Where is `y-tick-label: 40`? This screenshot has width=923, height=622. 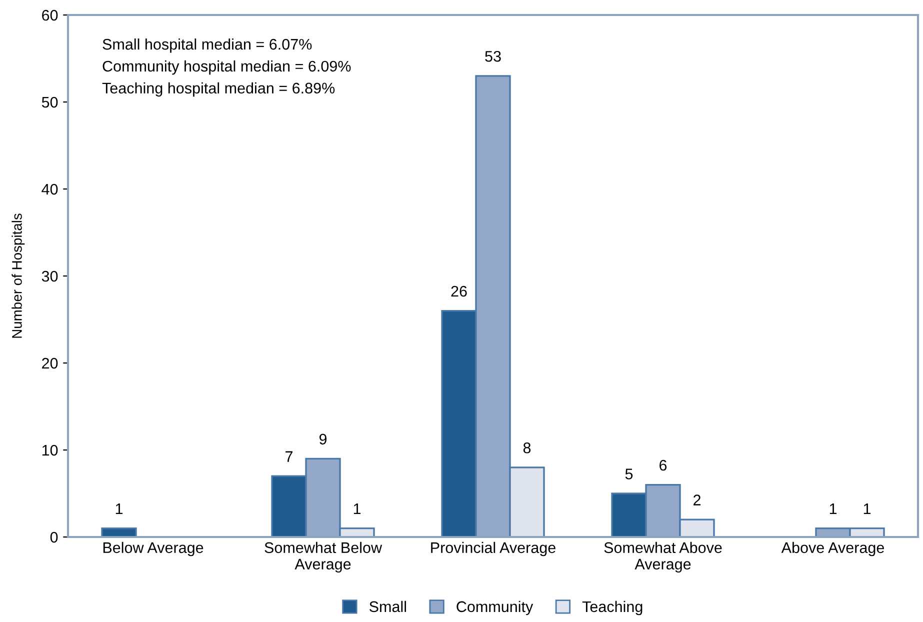 y-tick-label: 40 is located at coordinates (50, 189).